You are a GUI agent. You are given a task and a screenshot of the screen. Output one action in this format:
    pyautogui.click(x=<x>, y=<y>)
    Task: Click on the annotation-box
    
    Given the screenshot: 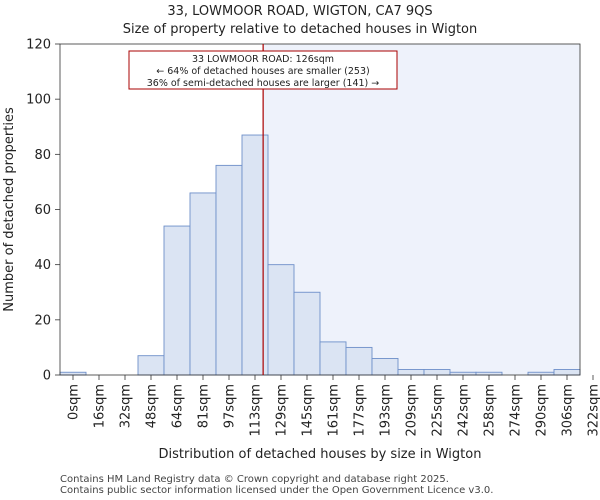 What is the action you would take?
    pyautogui.click(x=263, y=70)
    